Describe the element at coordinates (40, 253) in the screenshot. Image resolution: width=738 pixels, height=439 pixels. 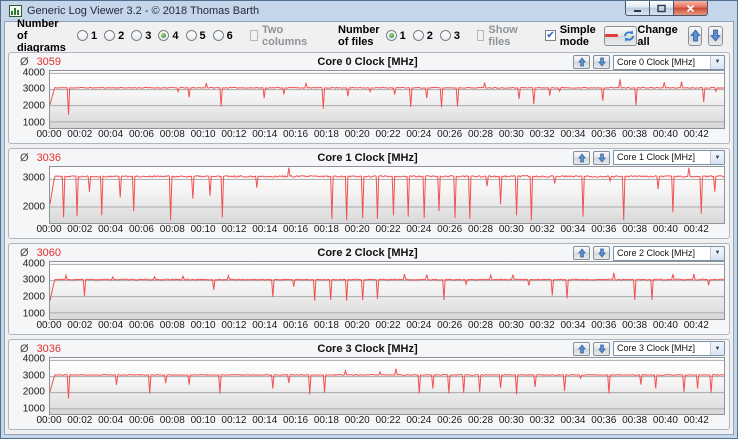
I see `average-readout: Ø 3060` at that location.